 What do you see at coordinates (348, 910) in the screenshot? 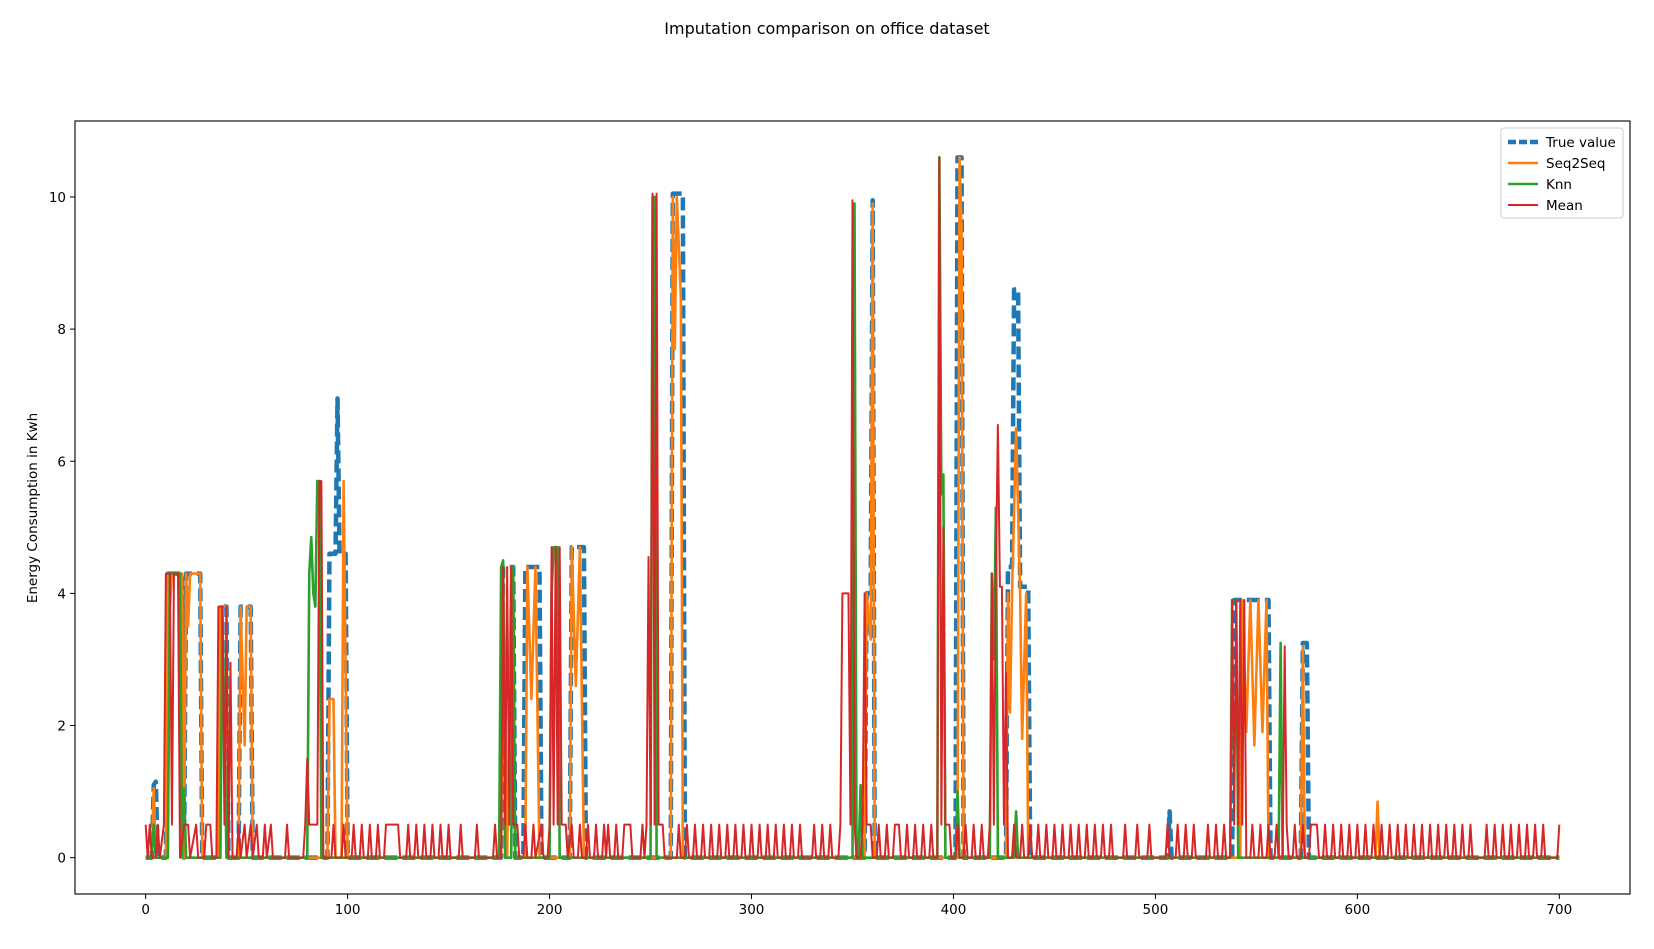
I see `x-tick-label: 100` at bounding box center [348, 910].